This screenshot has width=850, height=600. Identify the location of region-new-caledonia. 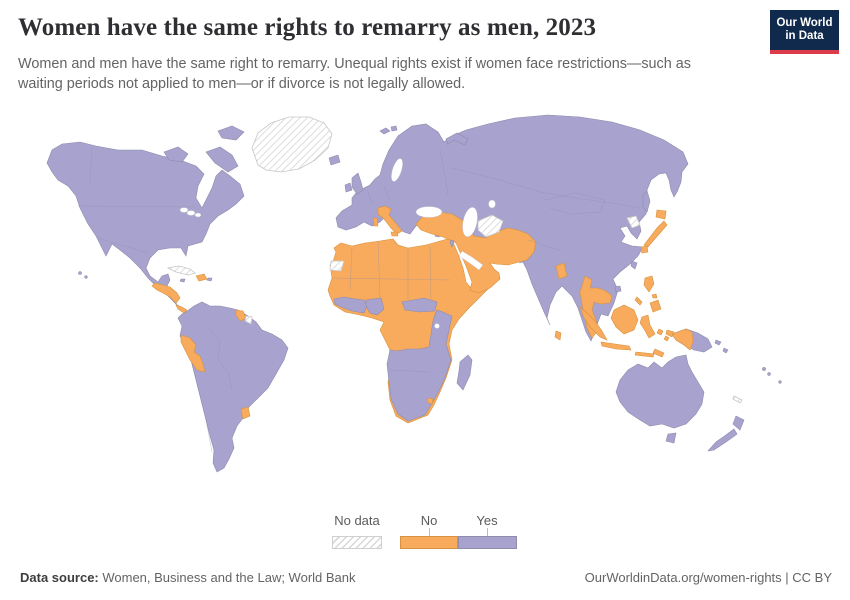
(737, 399).